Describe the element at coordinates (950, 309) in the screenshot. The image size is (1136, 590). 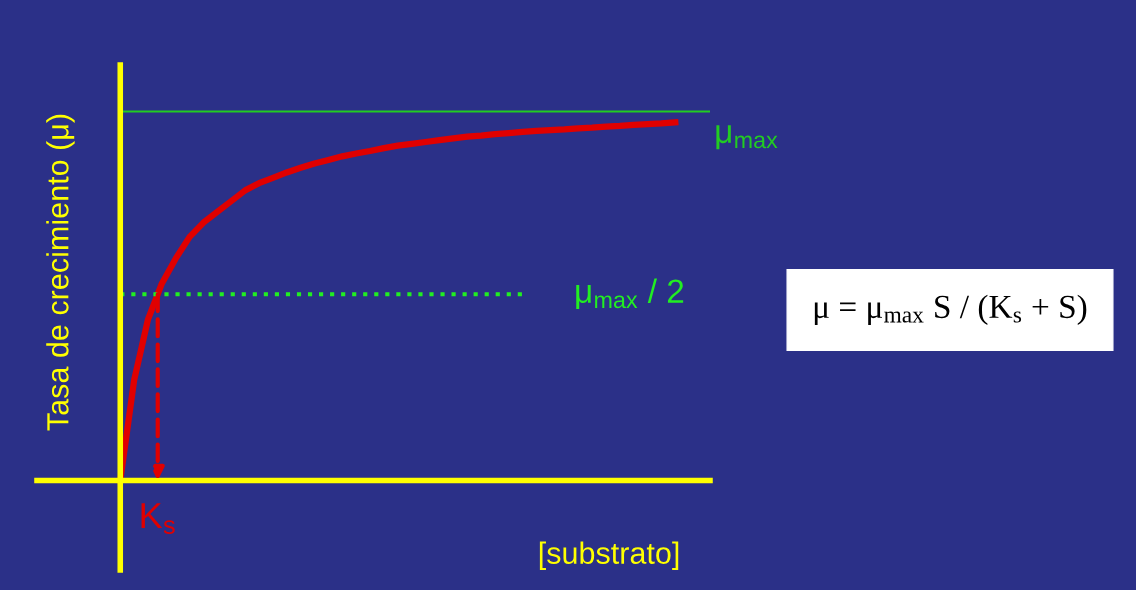
I see `text: μ = μ$_{max}$ S / (K$_{s}$ + S)` at that location.